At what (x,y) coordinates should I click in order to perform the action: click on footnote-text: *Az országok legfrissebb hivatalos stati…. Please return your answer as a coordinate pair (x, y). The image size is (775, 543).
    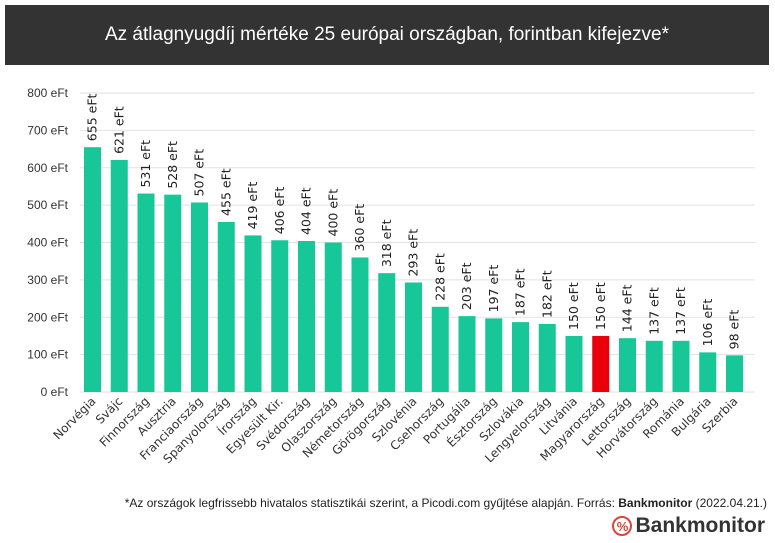
    Looking at the image, I should click on (371, 503).